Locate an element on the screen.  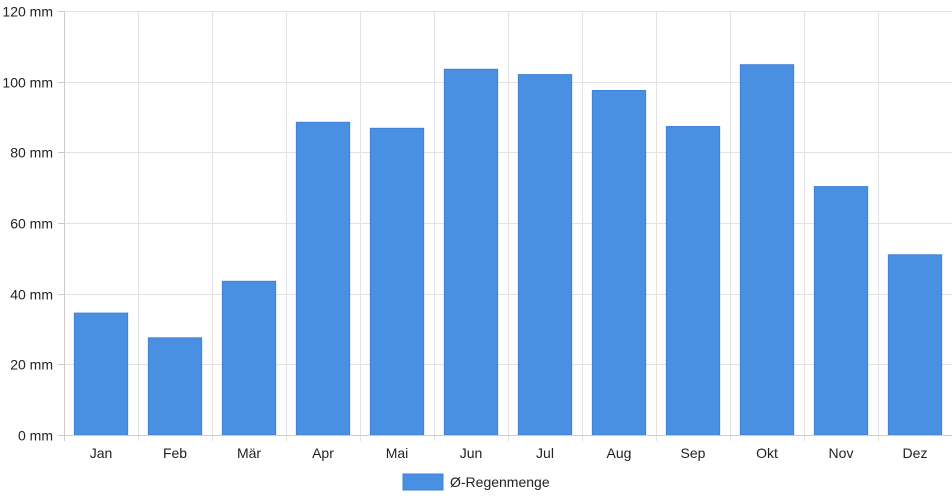
x-tick-label: Apr is located at coordinates (323, 453).